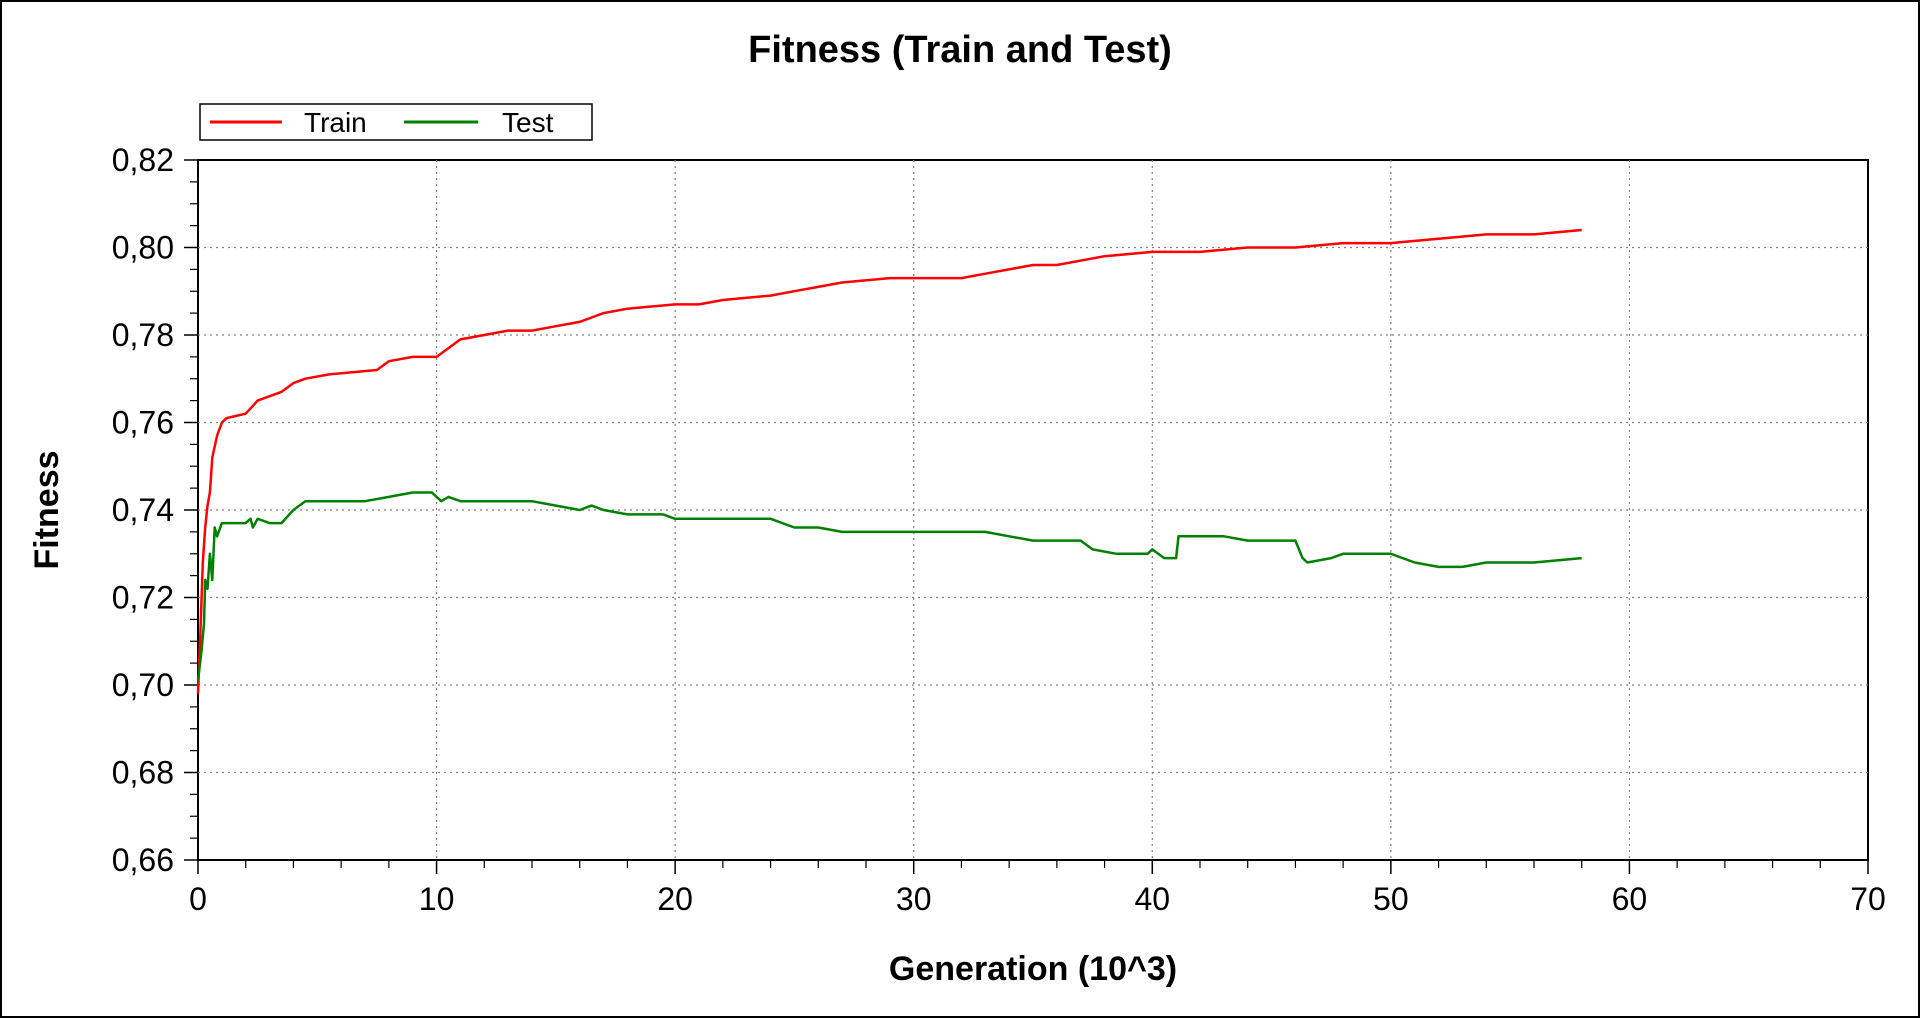  I want to click on chart-title: Fitness (Train and Test), so click(960, 50).